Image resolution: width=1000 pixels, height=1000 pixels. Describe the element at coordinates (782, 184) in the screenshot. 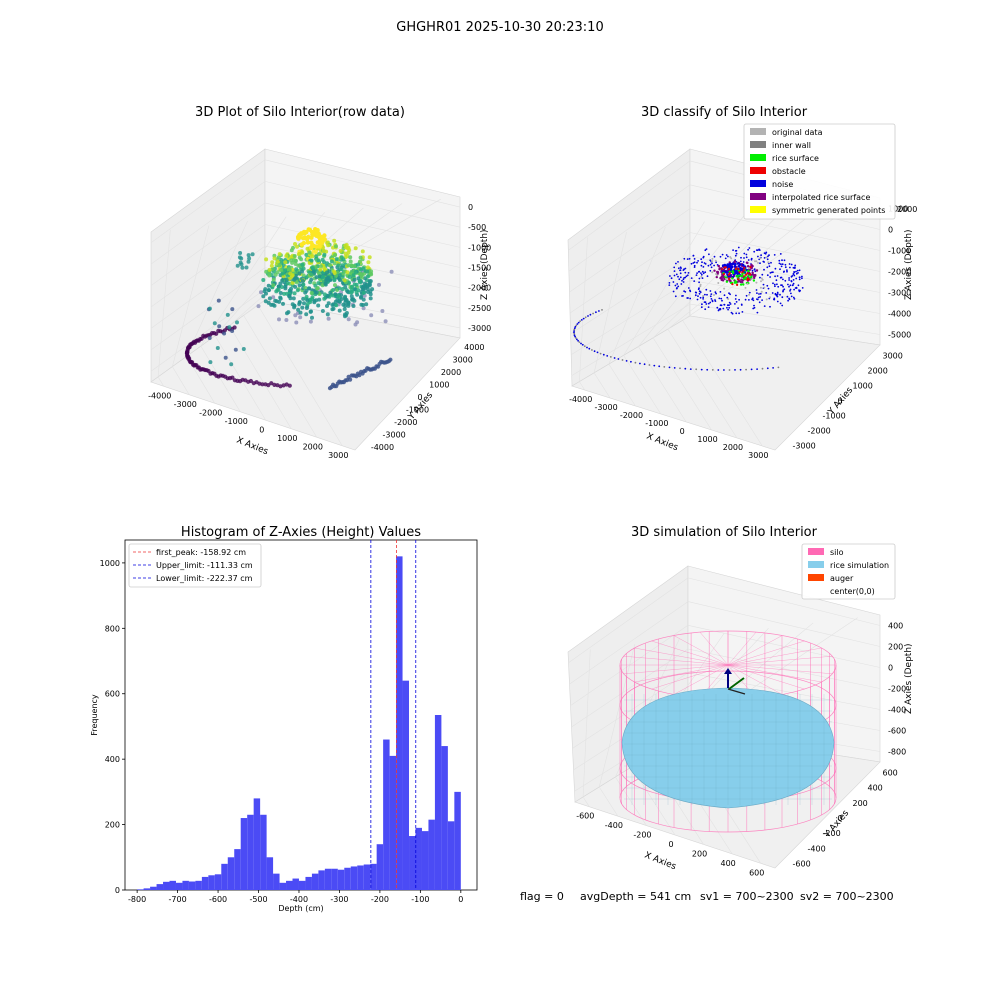

I see `classify-legend-label: noise` at that location.